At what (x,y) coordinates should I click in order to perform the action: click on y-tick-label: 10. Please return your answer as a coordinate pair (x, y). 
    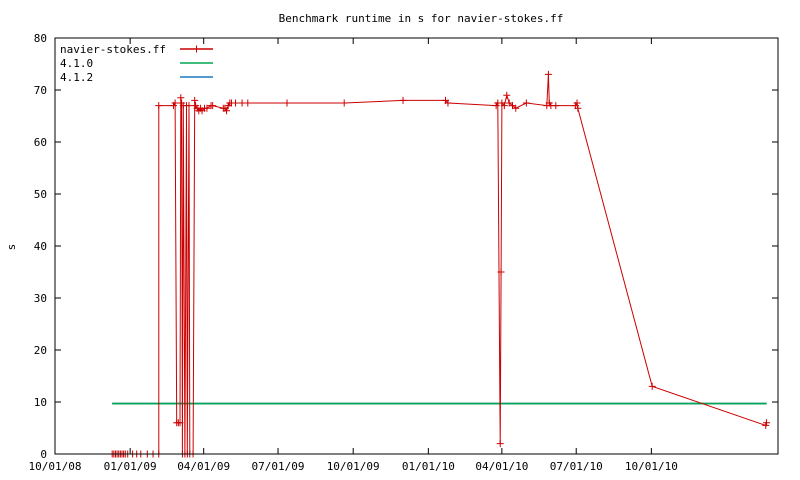
    Looking at the image, I should click on (40, 402).